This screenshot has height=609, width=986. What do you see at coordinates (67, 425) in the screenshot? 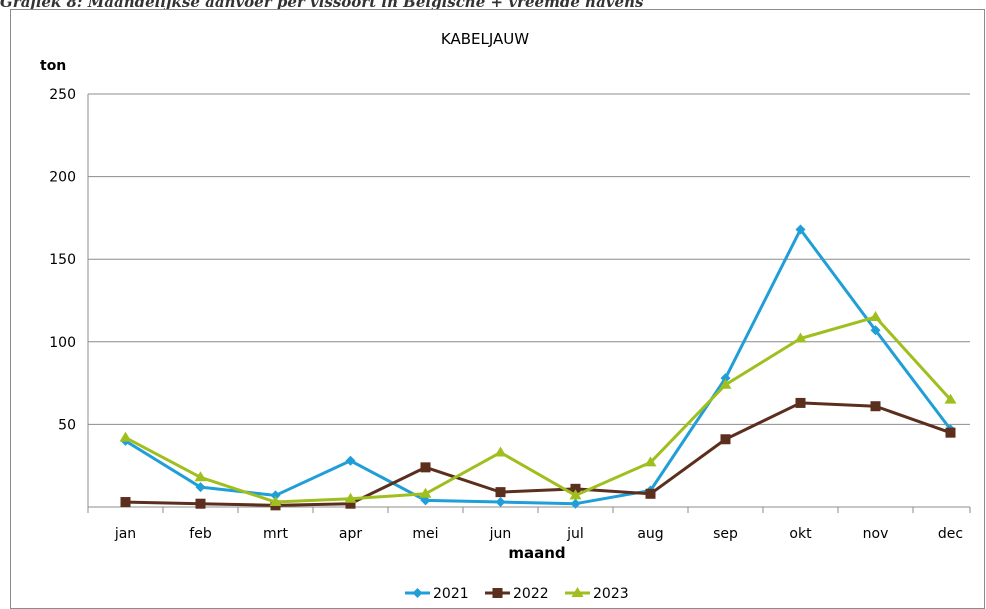
I see `y-tick-label: 50` at bounding box center [67, 425].